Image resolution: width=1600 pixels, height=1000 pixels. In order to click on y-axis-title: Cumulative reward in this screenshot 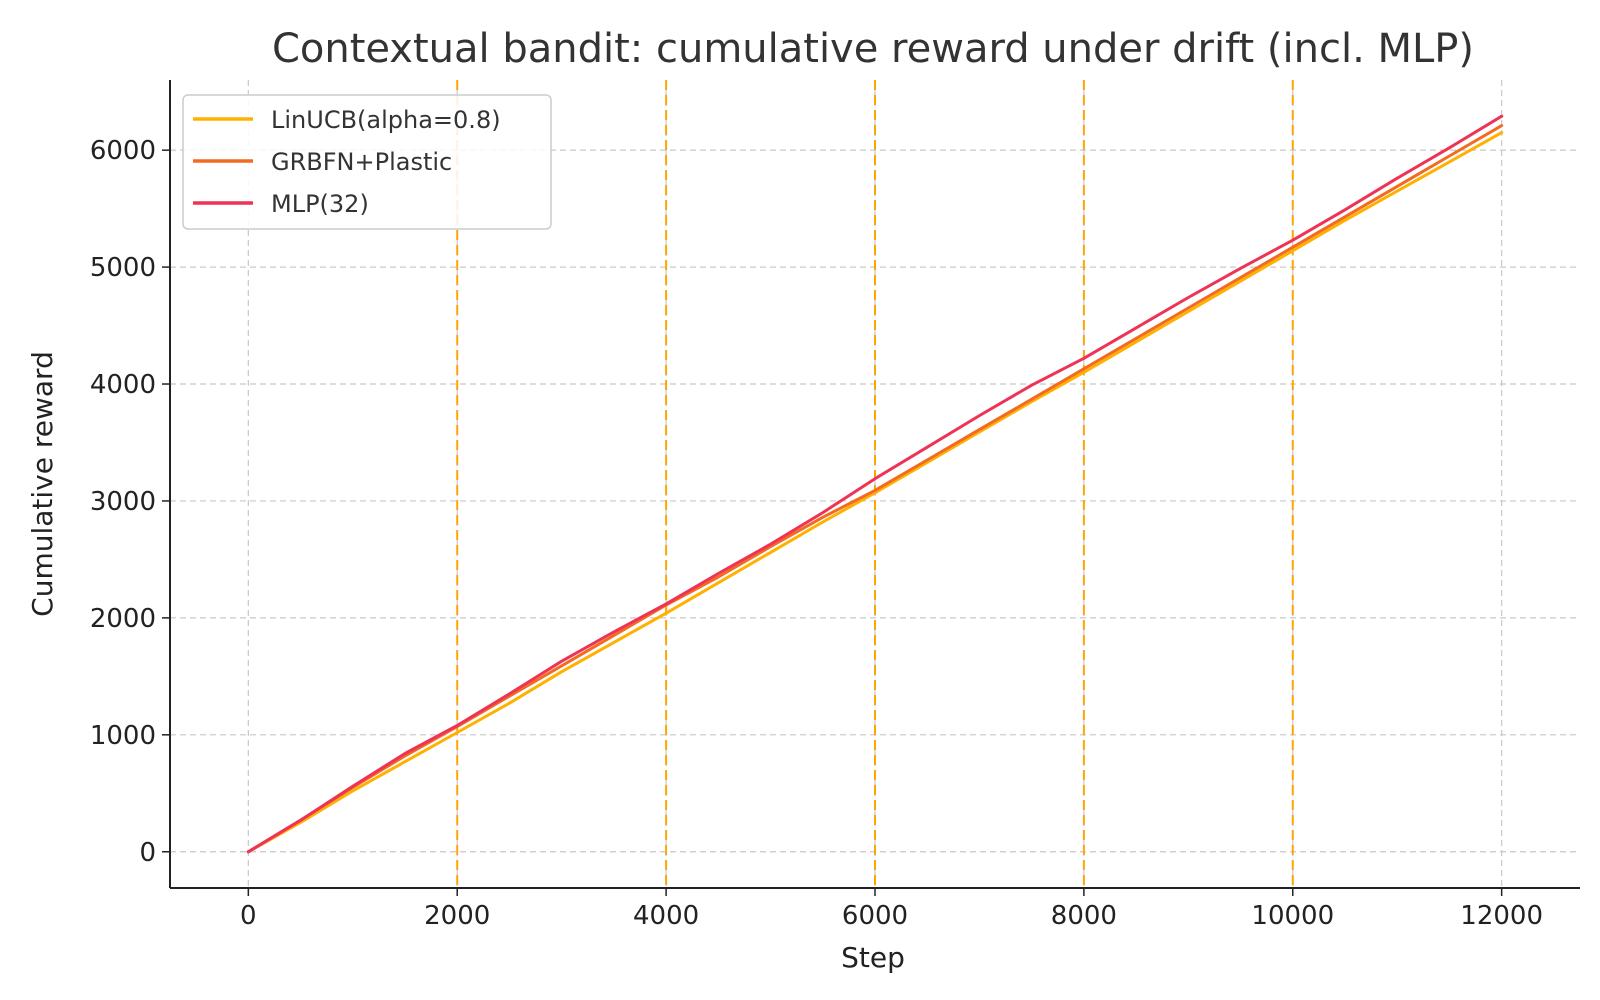, I will do `click(42, 484)`.